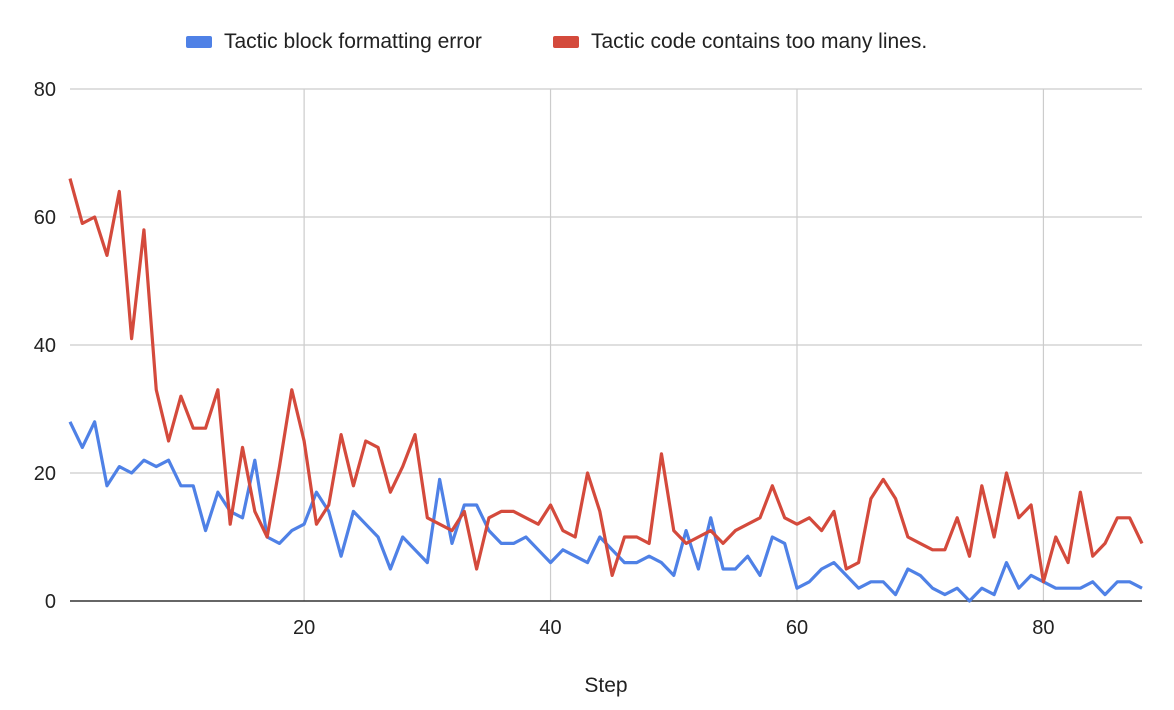 This screenshot has width=1174, height=710. What do you see at coordinates (45, 474) in the screenshot?
I see `y-tick-label: 20` at bounding box center [45, 474].